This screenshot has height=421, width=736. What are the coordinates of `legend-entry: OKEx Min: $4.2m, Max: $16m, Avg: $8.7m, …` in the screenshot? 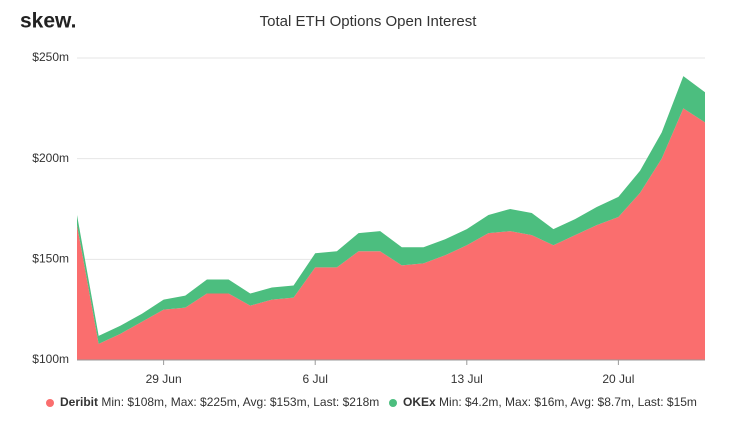 It's located at (550, 402).